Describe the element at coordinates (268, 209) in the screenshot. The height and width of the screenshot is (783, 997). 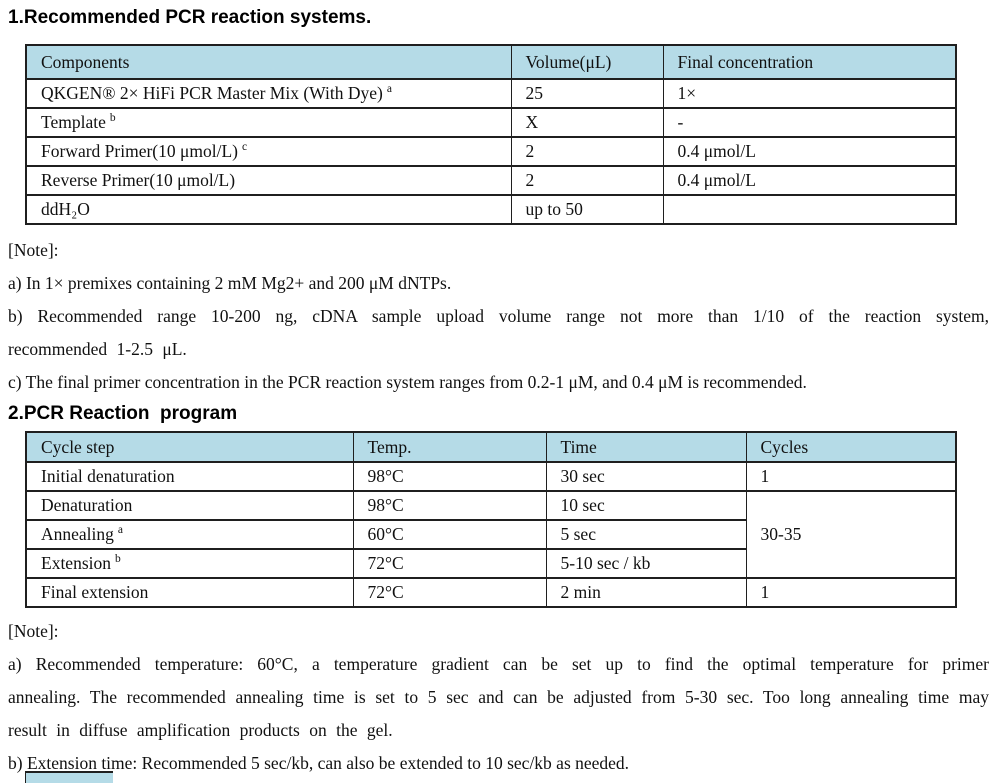
I see `cell-component: ddH₂O` at that location.